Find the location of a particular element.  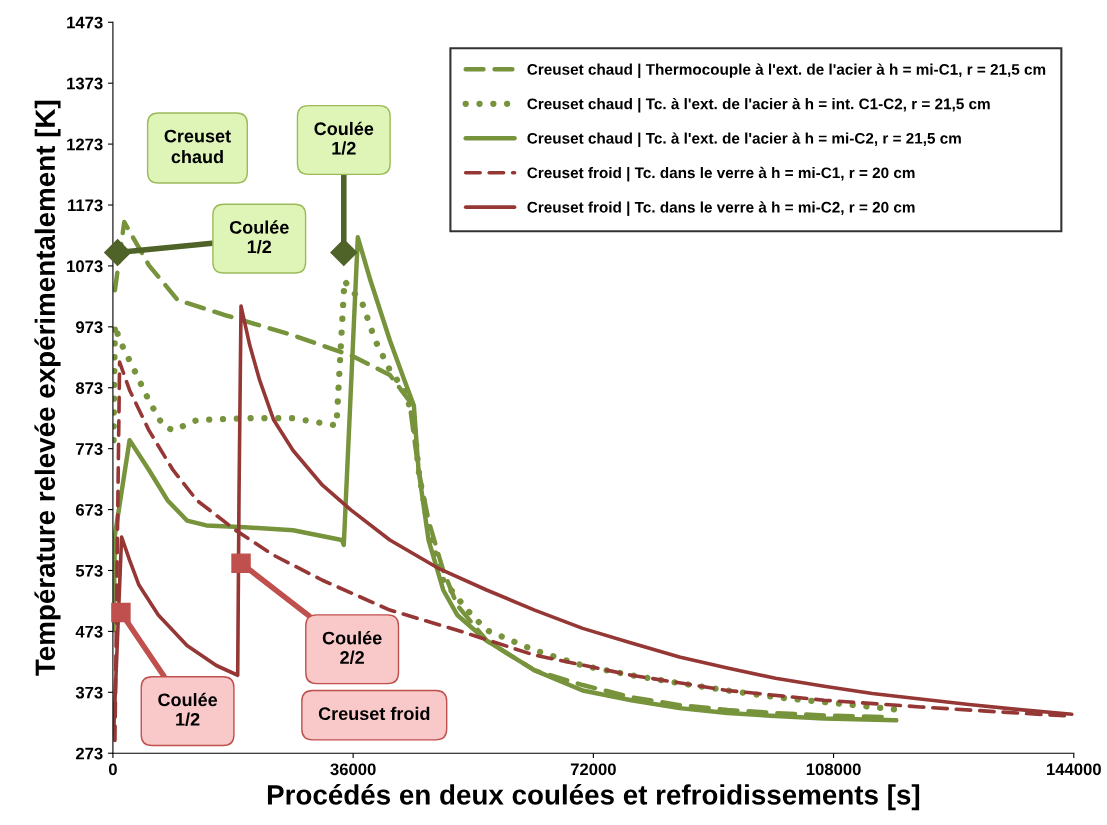

x-tick-label: 108000 is located at coordinates (833, 769).